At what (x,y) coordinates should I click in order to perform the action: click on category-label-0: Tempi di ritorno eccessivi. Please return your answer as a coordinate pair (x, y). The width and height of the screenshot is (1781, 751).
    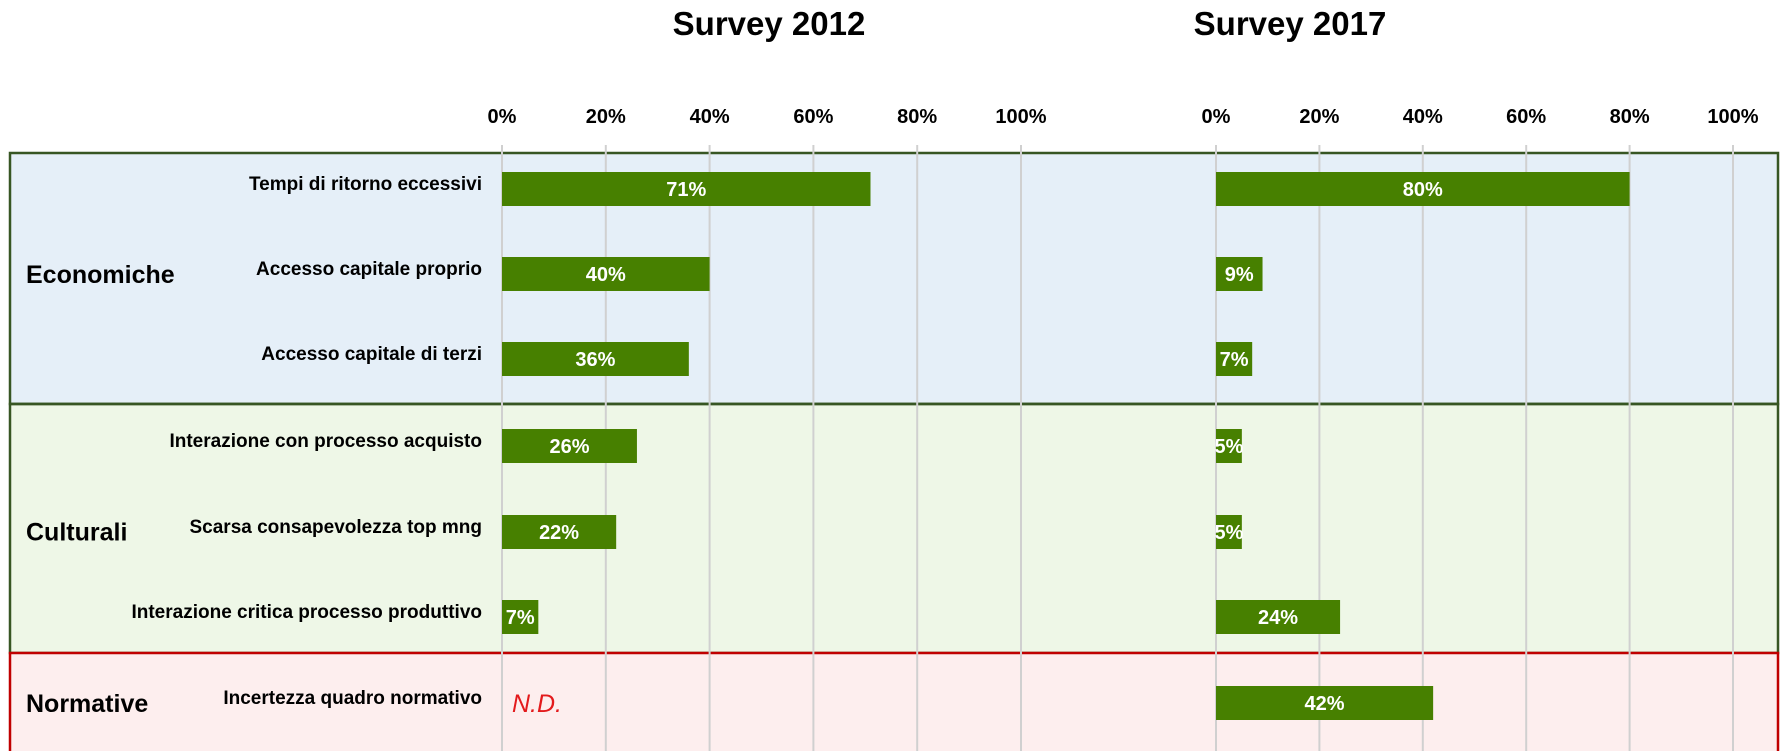
    Looking at the image, I should click on (365, 184).